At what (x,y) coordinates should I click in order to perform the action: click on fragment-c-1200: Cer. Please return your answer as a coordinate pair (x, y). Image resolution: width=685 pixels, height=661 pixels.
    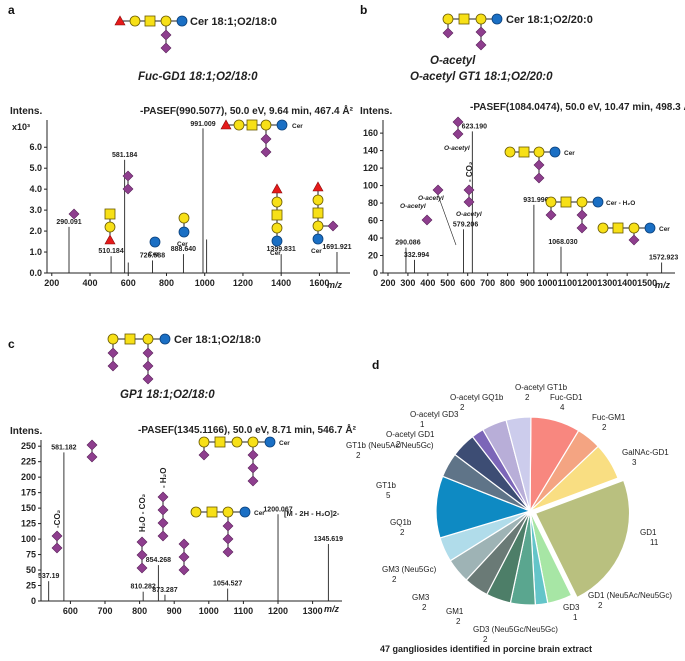
    Looking at the image, I should click on (244, 461).